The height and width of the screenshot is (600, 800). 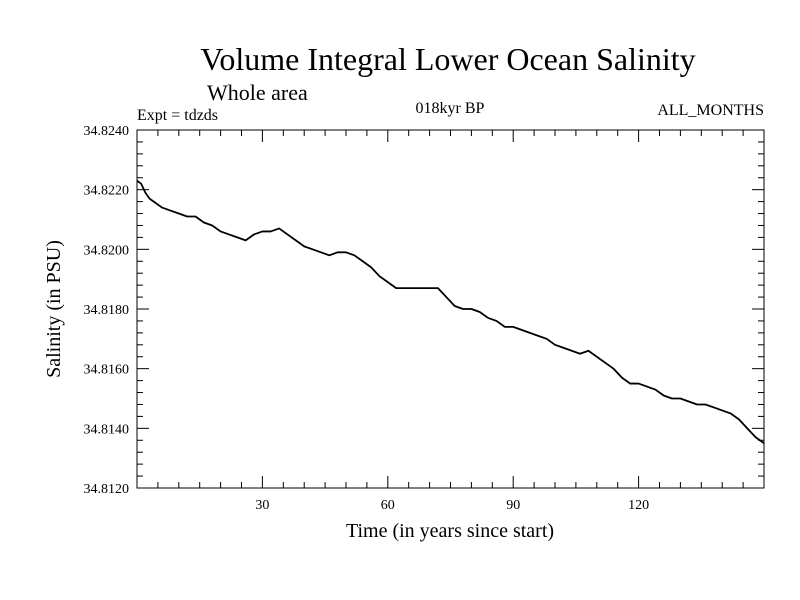 What do you see at coordinates (447, 59) in the screenshot?
I see `chart-title: Volume Integral Lower Ocean Salinity` at bounding box center [447, 59].